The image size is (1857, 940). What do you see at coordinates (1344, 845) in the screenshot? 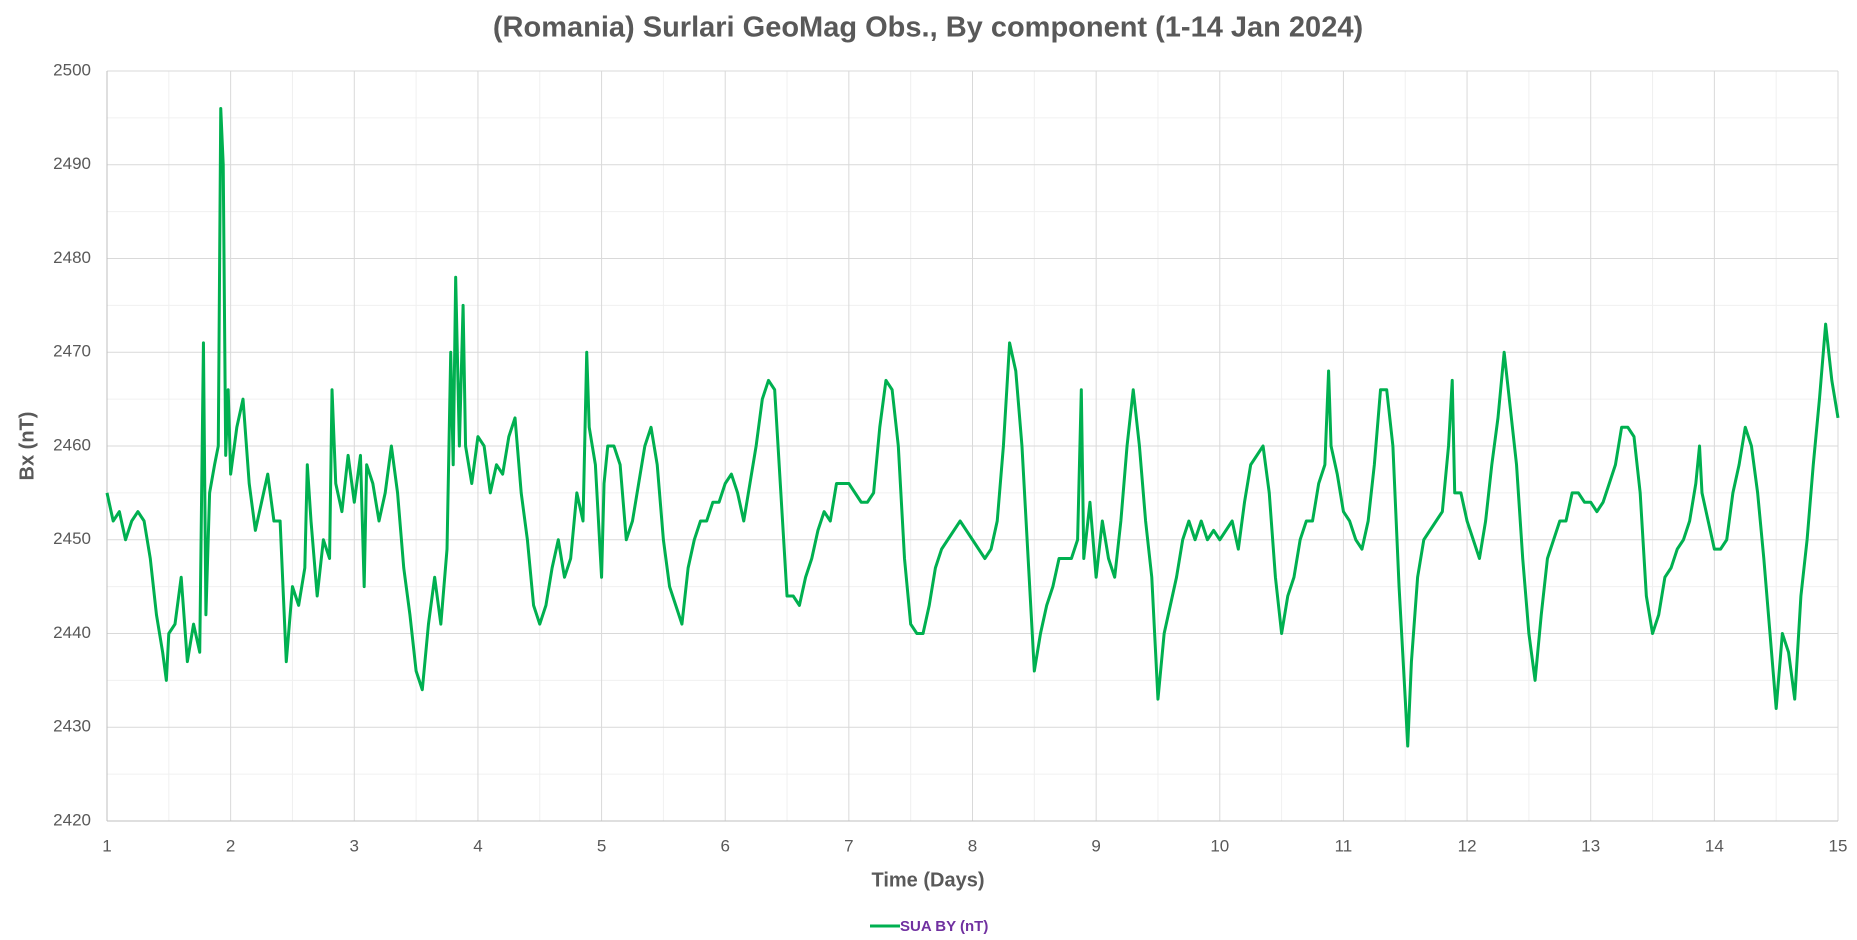
I see `x-tick-label: 11` at bounding box center [1344, 845].